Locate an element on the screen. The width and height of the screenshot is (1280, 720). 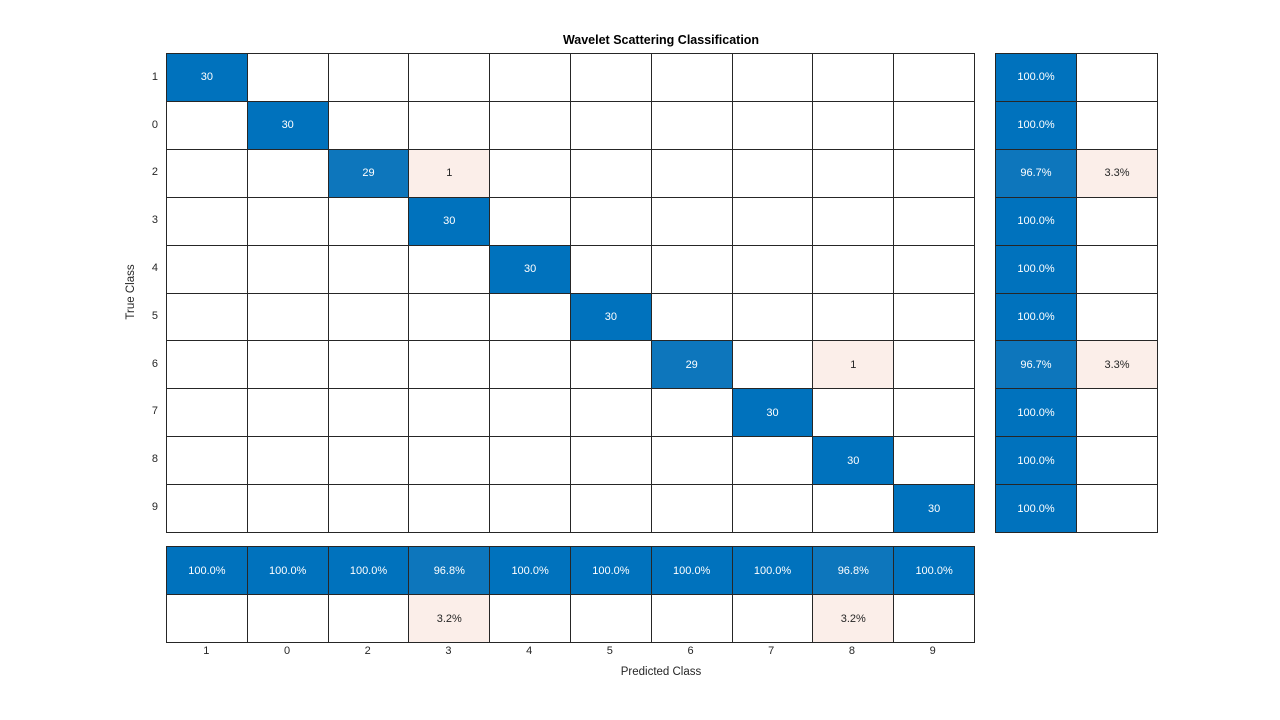
x-tick-label: 4 is located at coordinates (529, 651).